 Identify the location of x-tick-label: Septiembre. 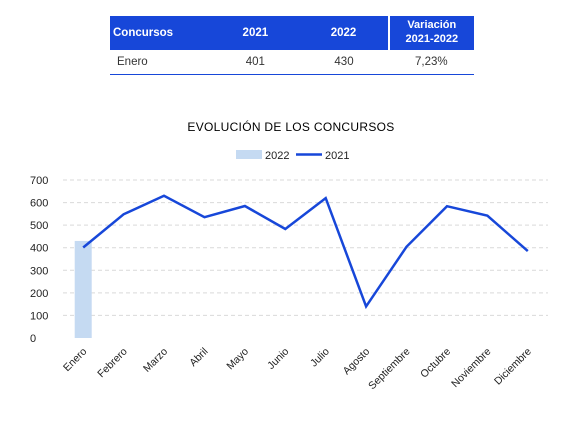
(389, 369).